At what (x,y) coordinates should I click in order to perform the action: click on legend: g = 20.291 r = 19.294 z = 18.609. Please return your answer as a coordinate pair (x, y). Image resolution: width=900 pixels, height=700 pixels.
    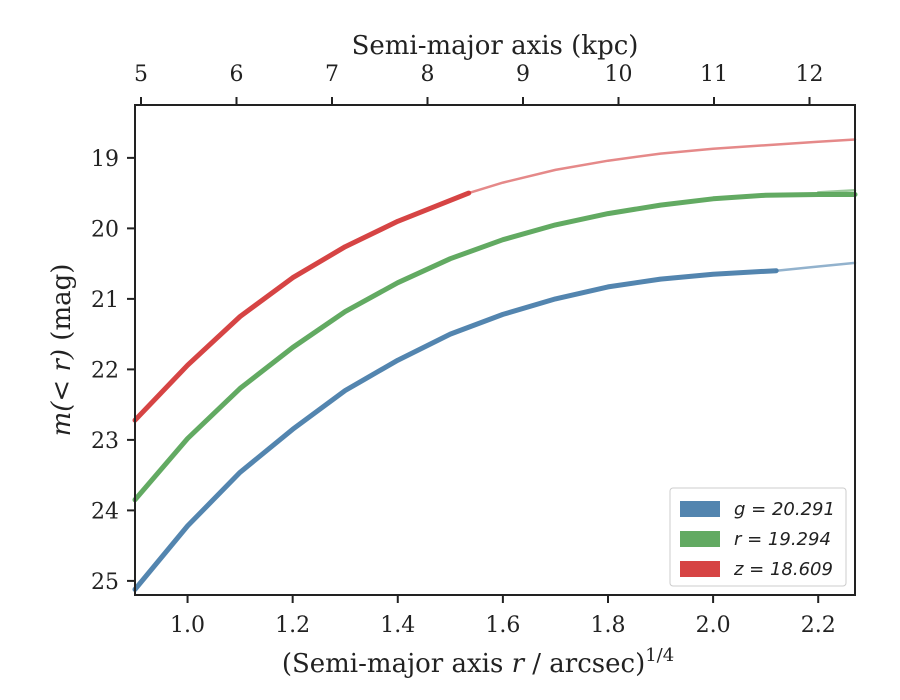
    Looking at the image, I should click on (758, 537).